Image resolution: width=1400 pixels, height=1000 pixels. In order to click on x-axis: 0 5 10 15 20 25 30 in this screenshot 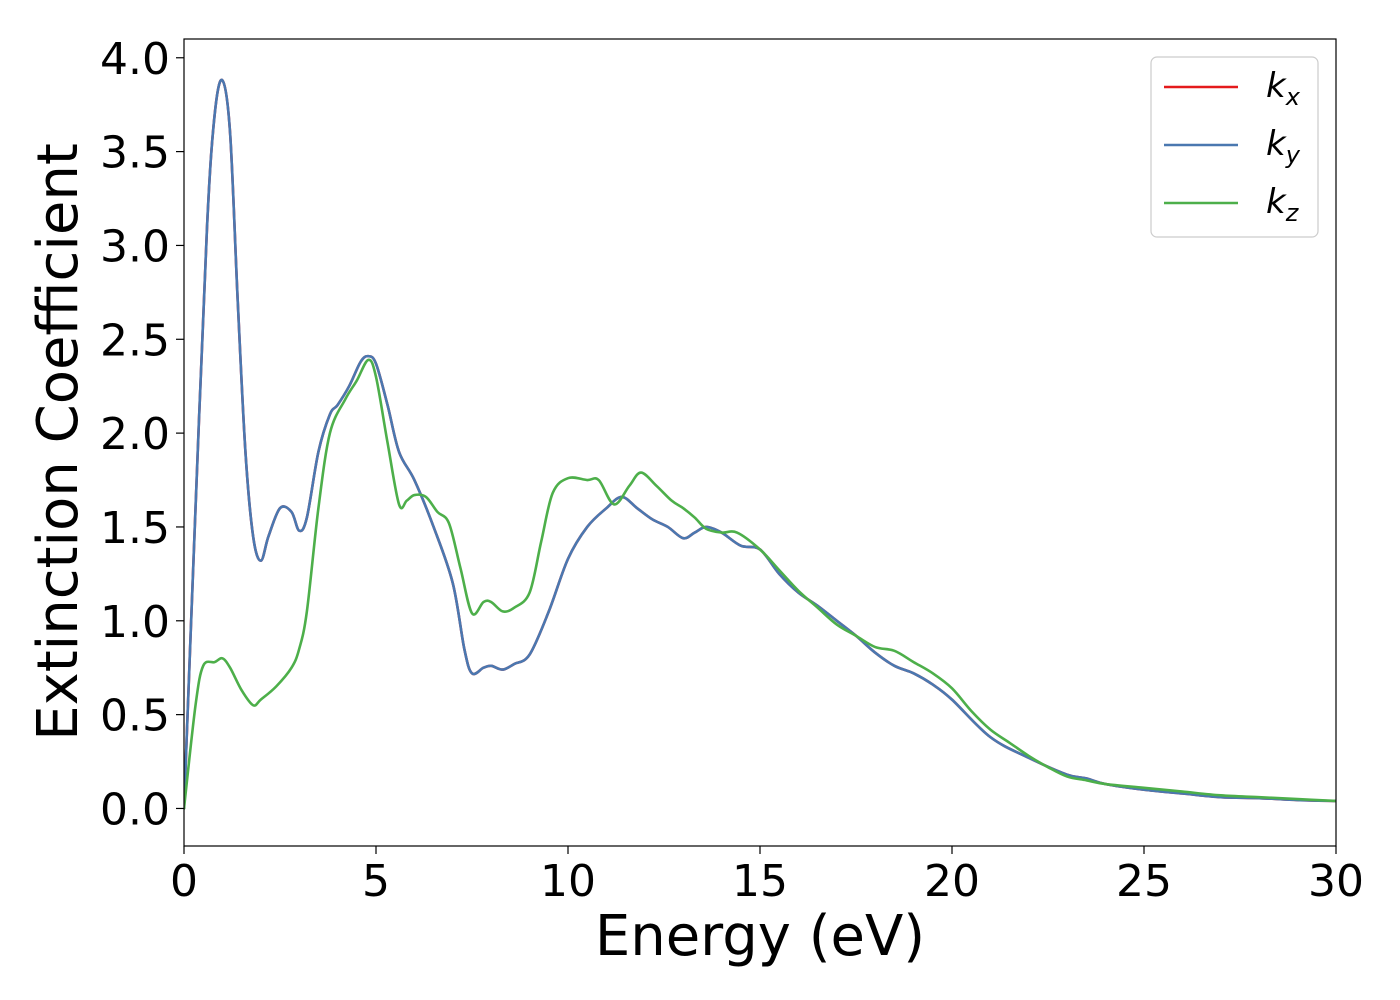, I will do `click(767, 876)`.